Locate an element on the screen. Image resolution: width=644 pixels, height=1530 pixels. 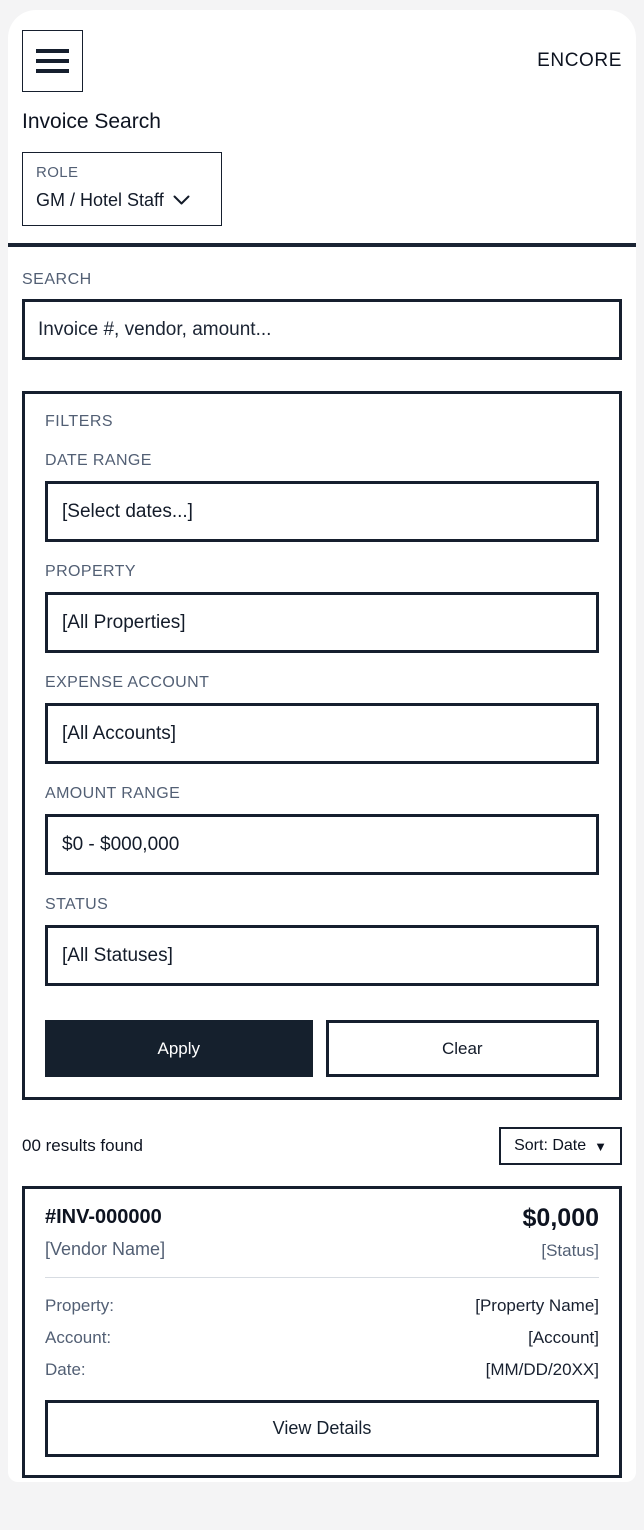
header: ENCORE is located at coordinates (322, 51).